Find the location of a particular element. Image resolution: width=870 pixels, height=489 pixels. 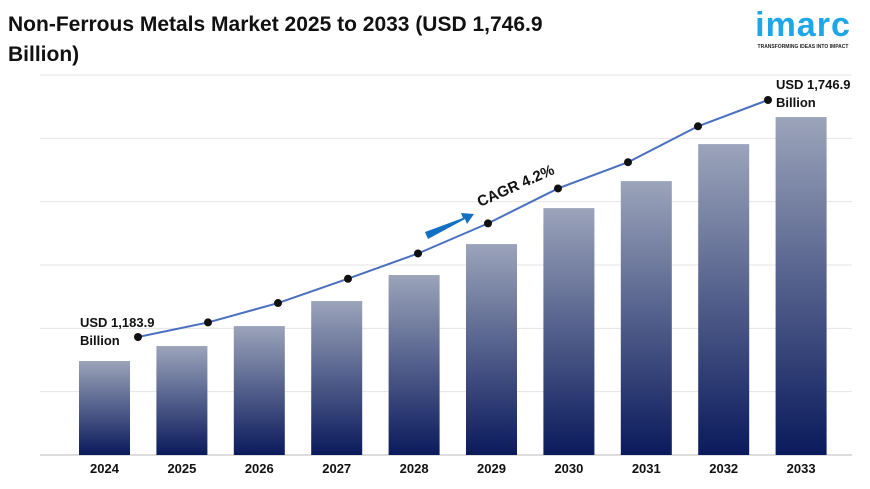

bar-2028 is located at coordinates (414, 365).